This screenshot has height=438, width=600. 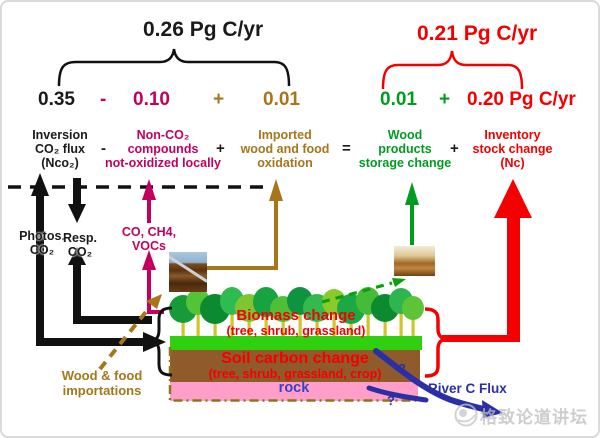 I want to click on question-mark-lower: ?, so click(x=391, y=400).